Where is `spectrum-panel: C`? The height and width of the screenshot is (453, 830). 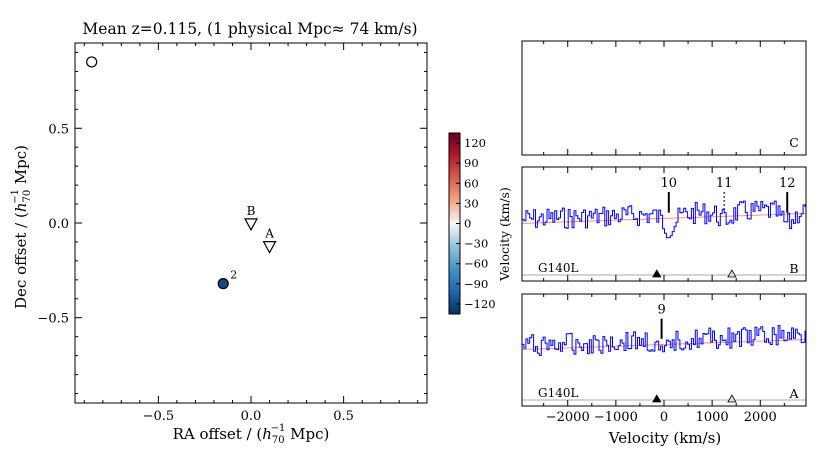 spectrum-panel: C is located at coordinates (664, 98).